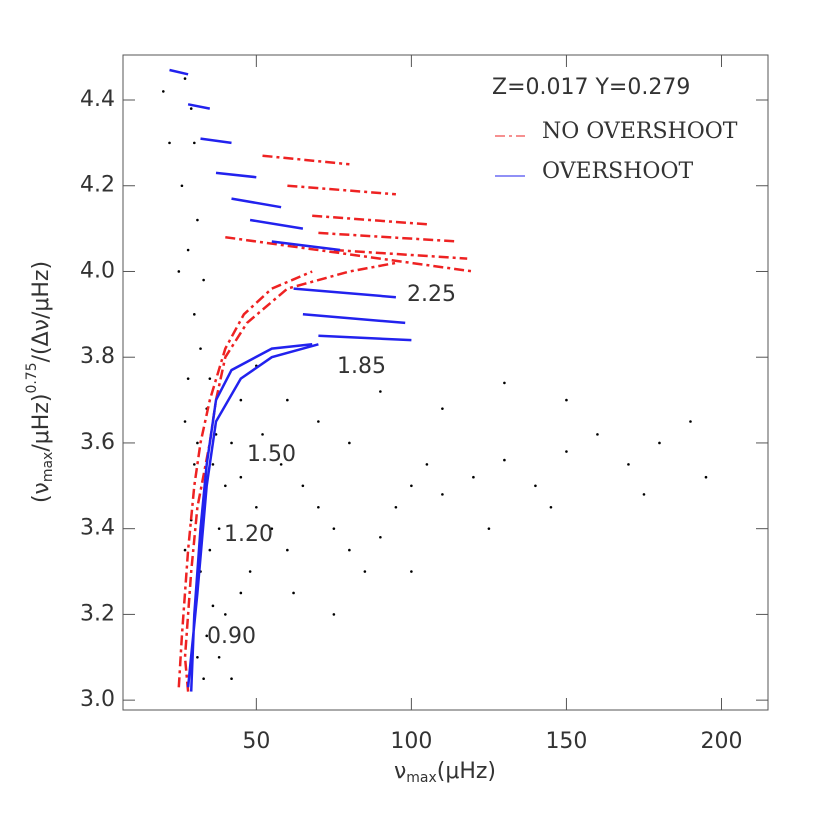  What do you see at coordinates (41, 311) in the screenshot?
I see `y-title-part: /(Δν/μHz)` at bounding box center [41, 311].